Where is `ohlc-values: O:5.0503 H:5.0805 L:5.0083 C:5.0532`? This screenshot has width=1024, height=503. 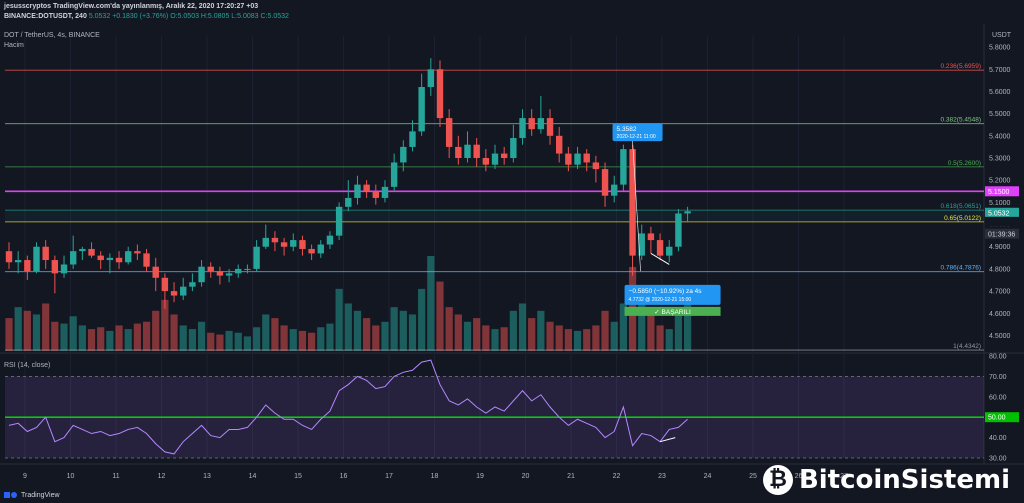
ohlc-values: O:5.0503 H:5.0805 L:5.0083 C:5.0532 is located at coordinates (229, 16).